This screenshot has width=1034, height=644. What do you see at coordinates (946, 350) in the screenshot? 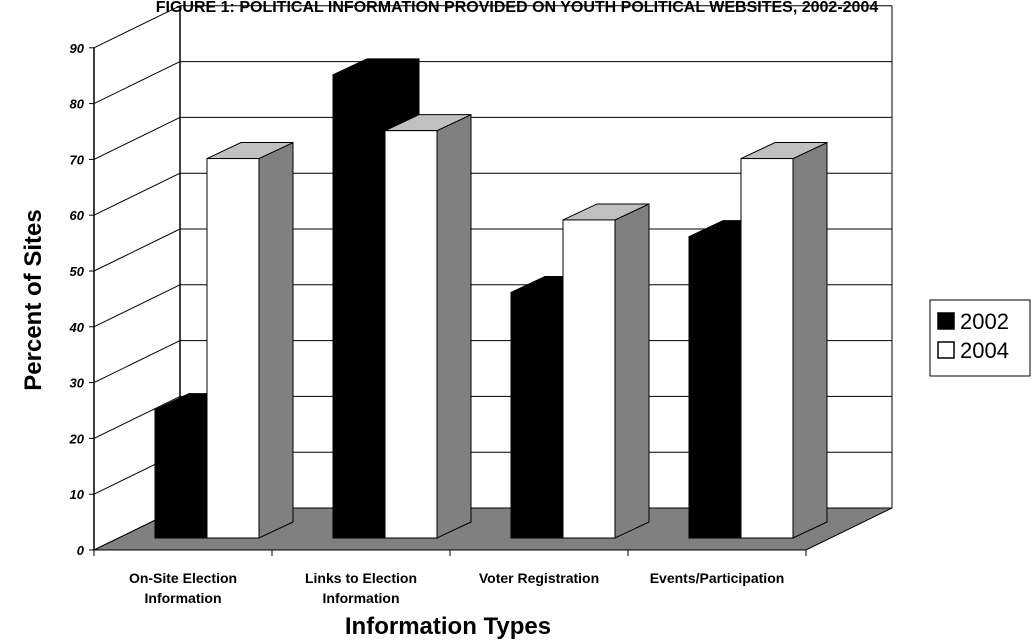
I see `legend-swatch-2004` at bounding box center [946, 350].